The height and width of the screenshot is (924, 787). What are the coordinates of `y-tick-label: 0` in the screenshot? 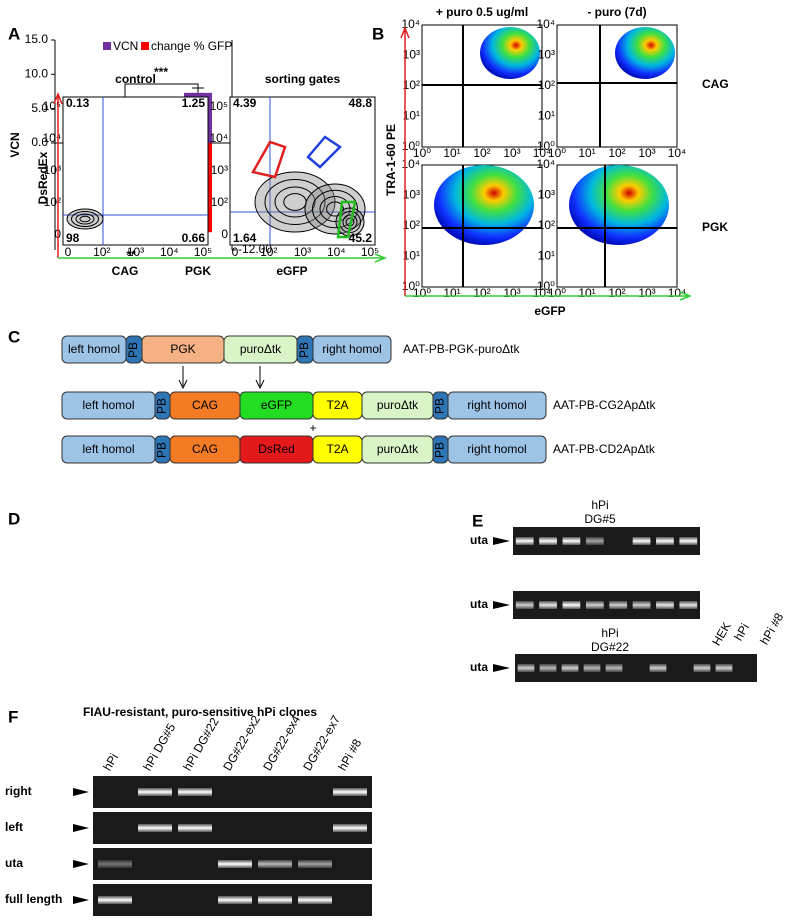 It's located at (224, 234).